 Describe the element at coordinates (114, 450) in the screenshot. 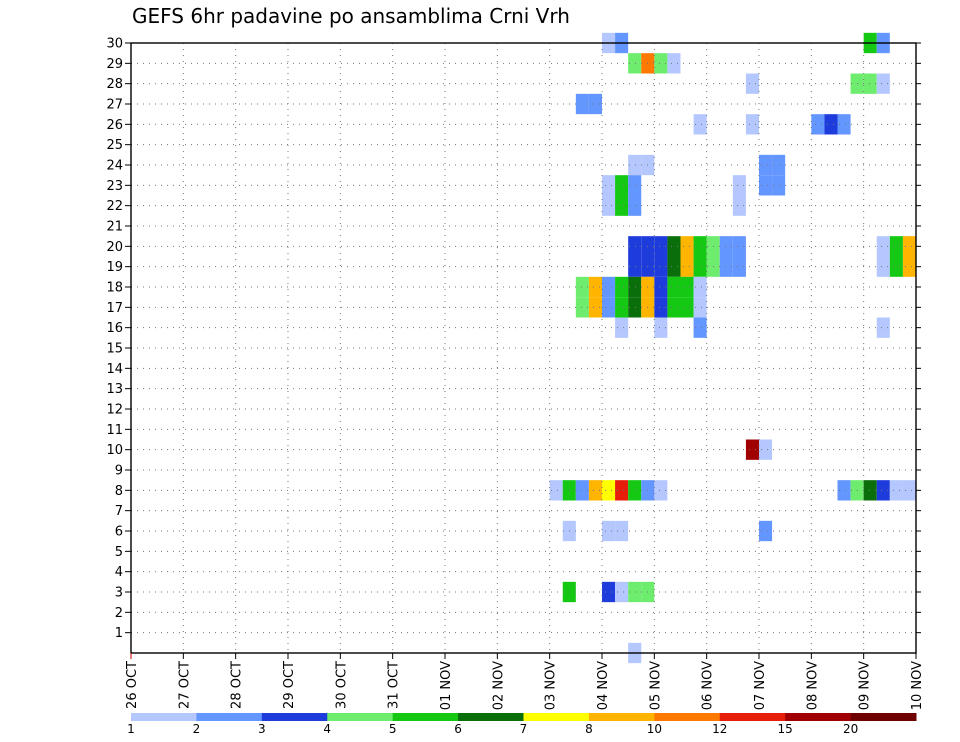

I see `y-tick-label: 10` at that location.